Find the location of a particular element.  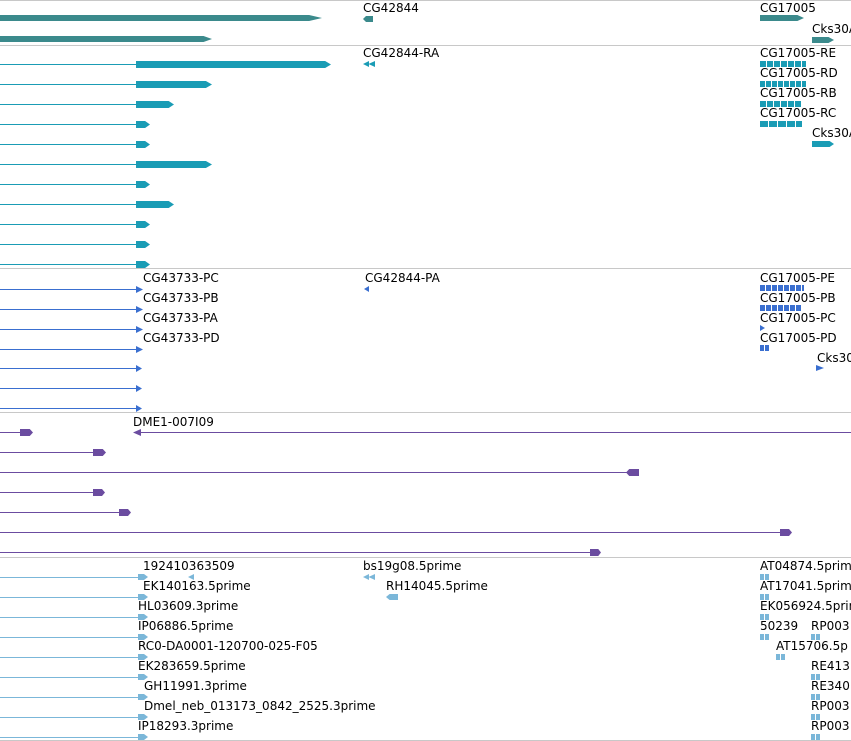

est-label: GH11991.3prime is located at coordinates (195, 686).